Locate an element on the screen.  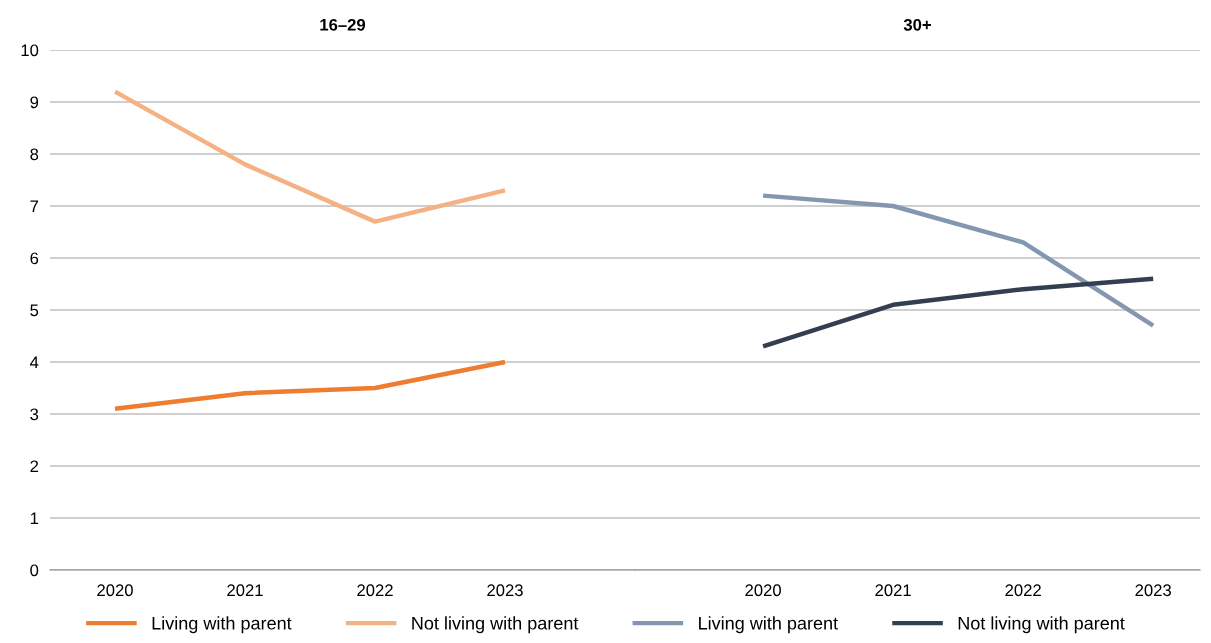
y-tick-label: 3 is located at coordinates (34, 414).